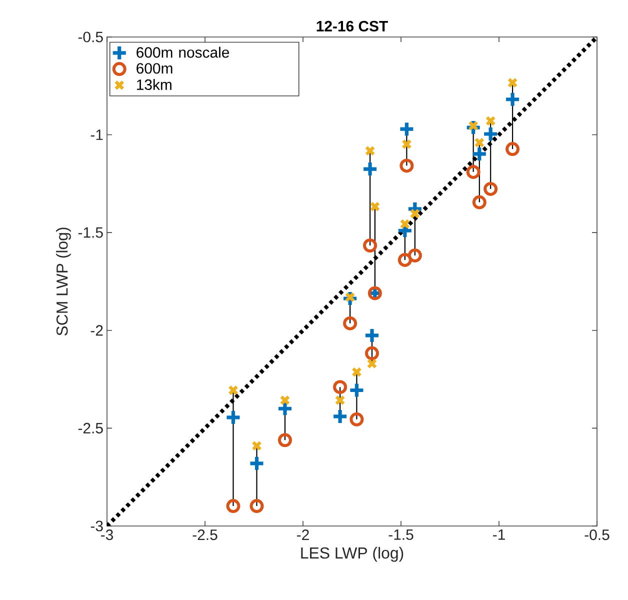 The width and height of the screenshot is (628, 600). Describe the element at coordinates (352, 26) in the screenshot. I see `chart-title: 12-16 CST` at that location.